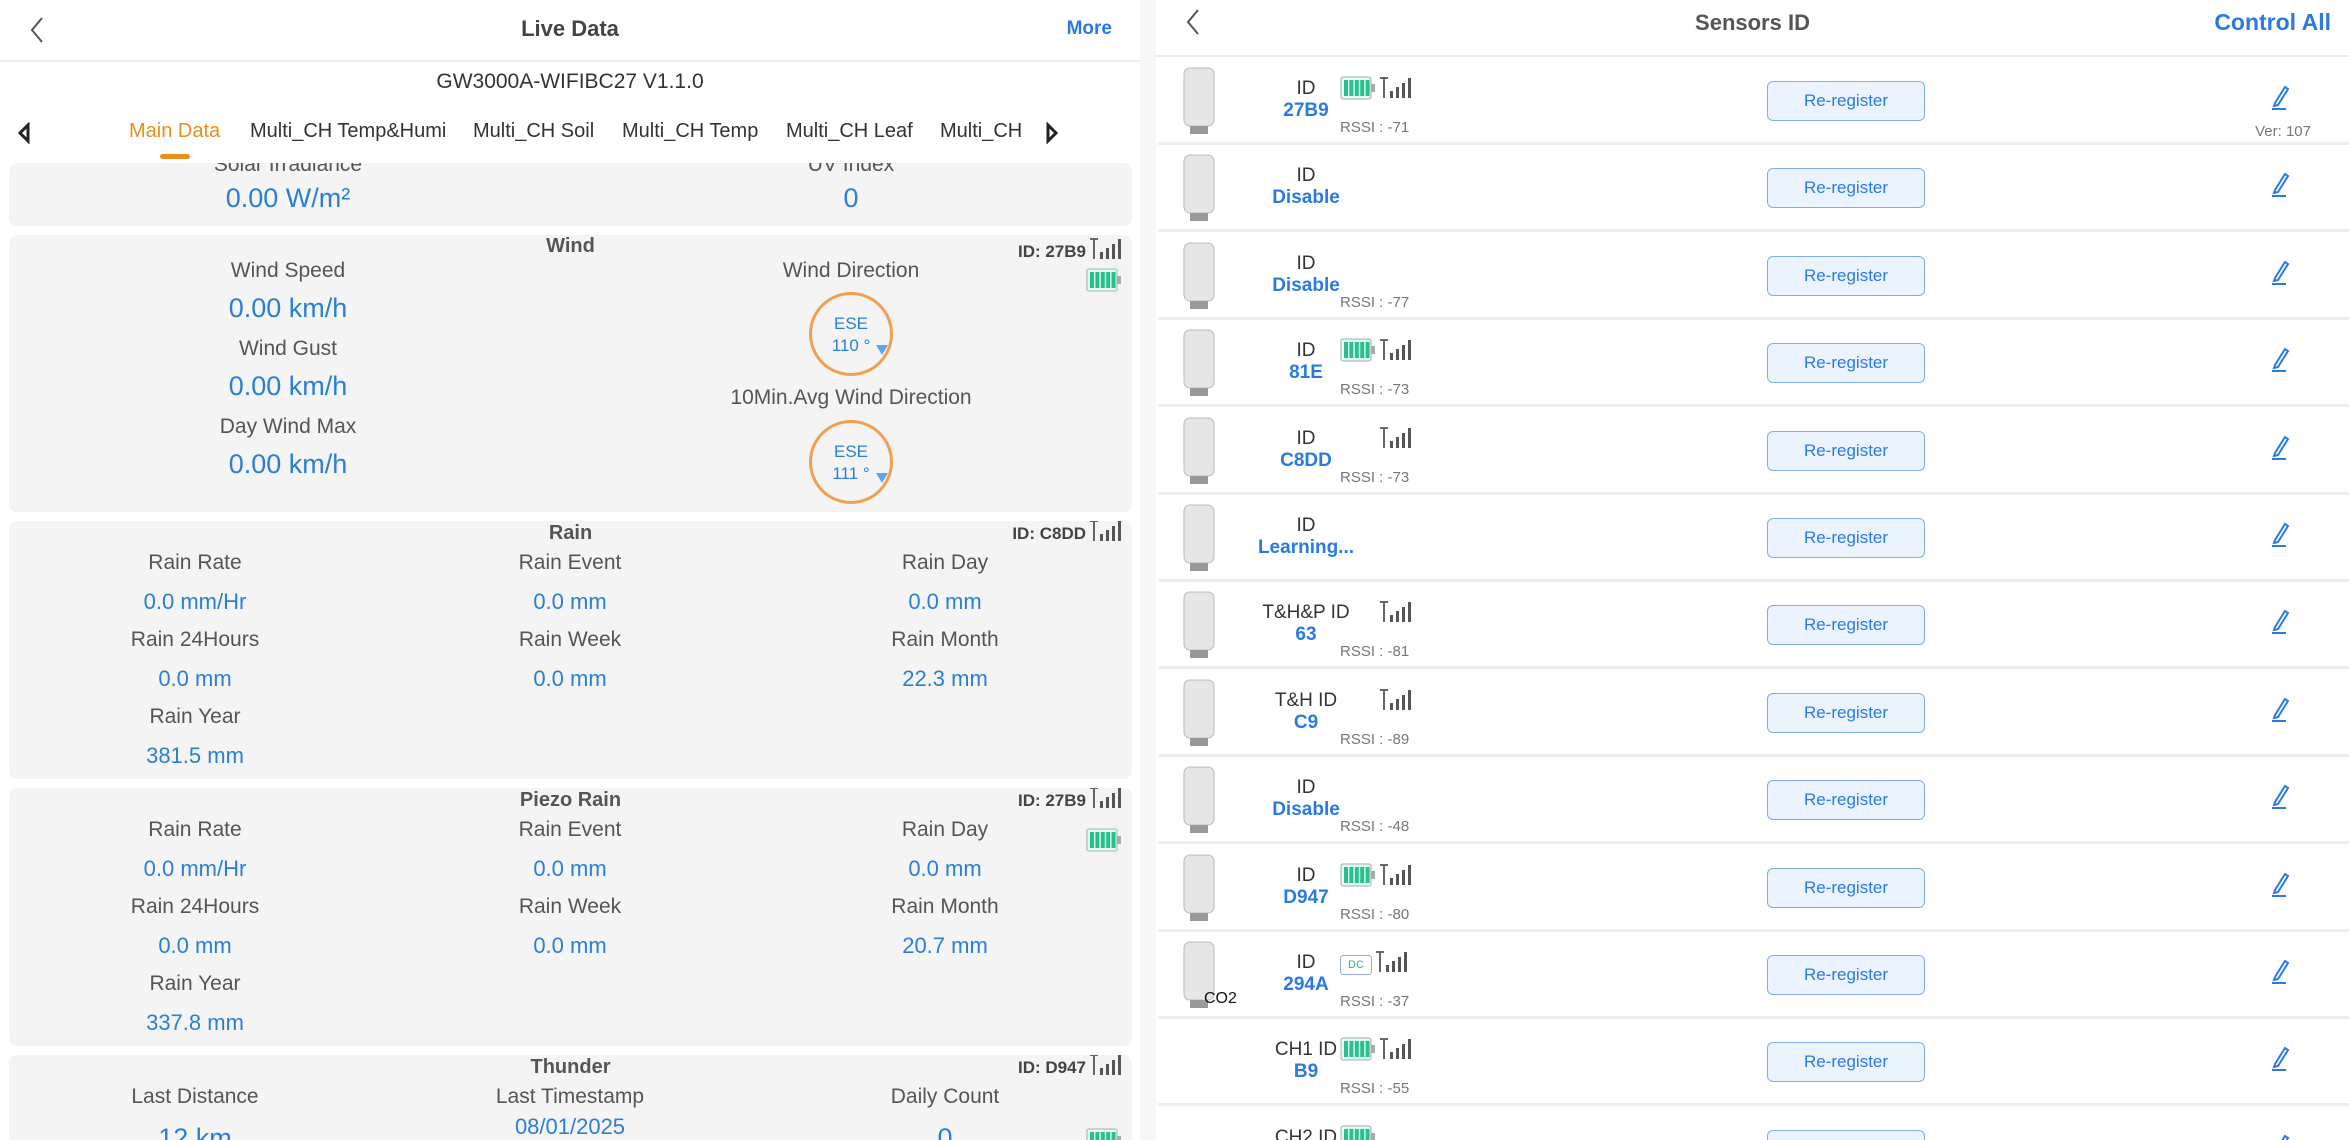  Describe the element at coordinates (1375, 1001) in the screenshot. I see `rssi-value: RSSI : -37` at that location.